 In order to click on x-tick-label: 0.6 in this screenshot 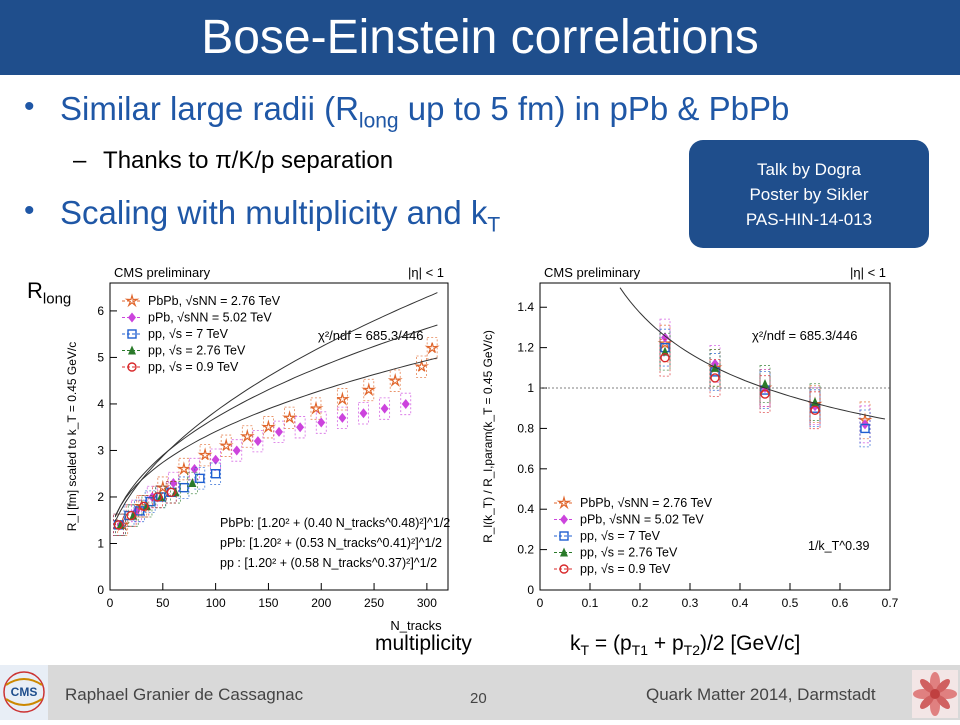, I will do `click(840, 603)`.